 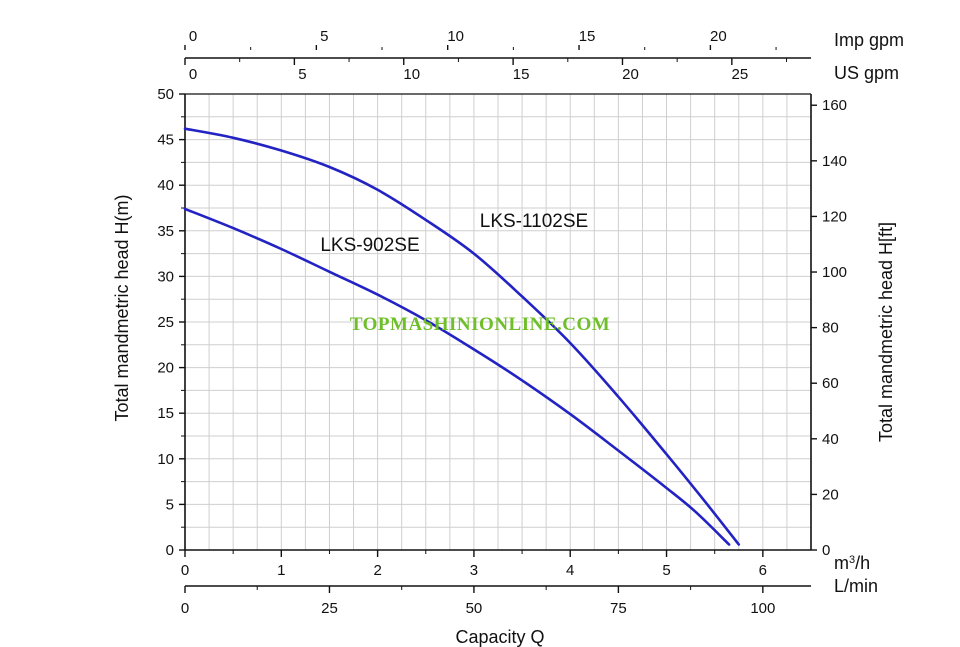 I want to click on y-right-axis-title: Total mandmetric head H[ft], so click(x=886, y=332).